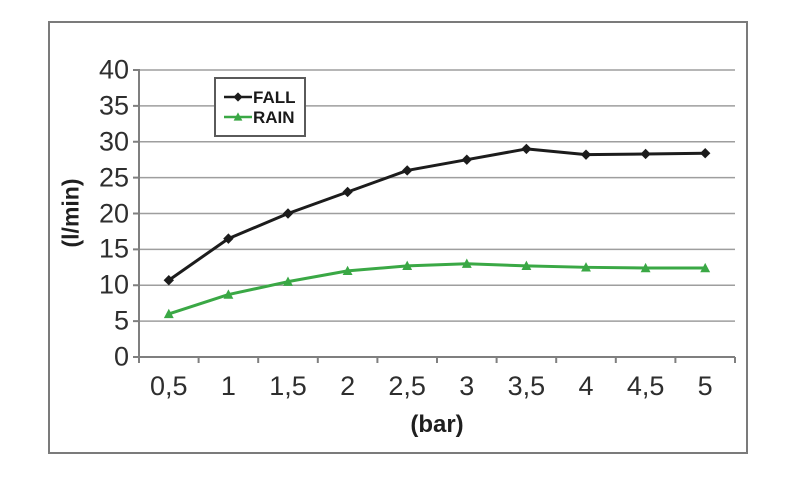 The image size is (800, 490). I want to click on x-axis-tick-label: 4, so click(586, 386).